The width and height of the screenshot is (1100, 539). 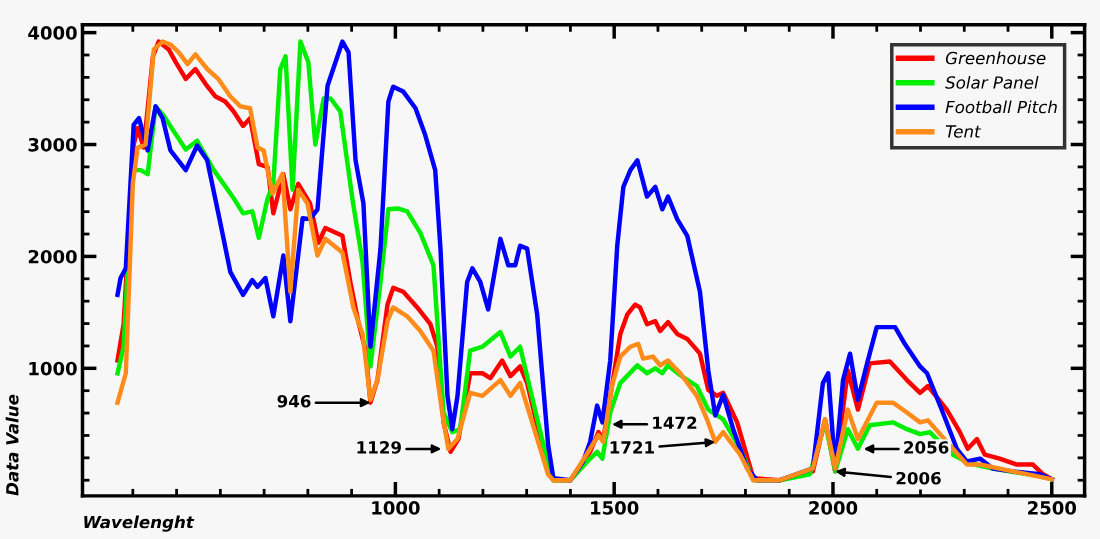 What do you see at coordinates (615, 508) in the screenshot?
I see `x-tick-label: 1500` at bounding box center [615, 508].